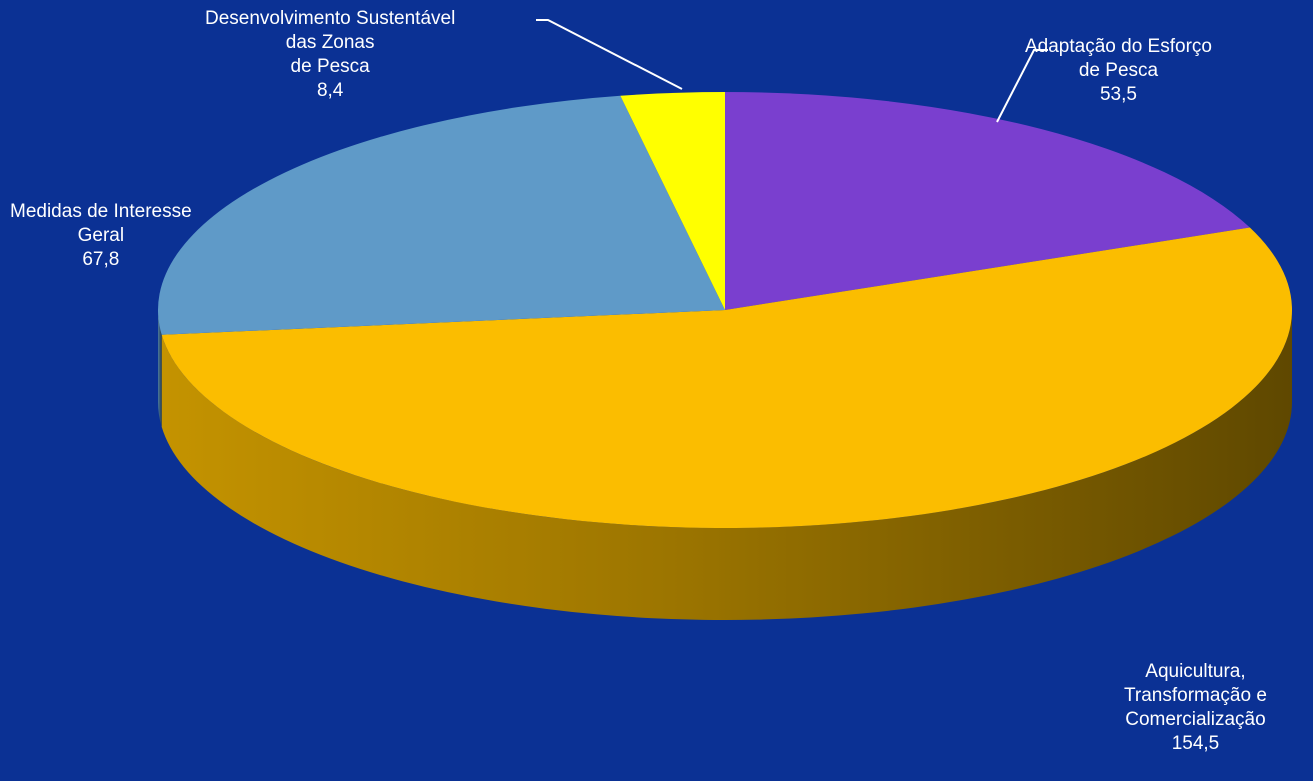 This screenshot has height=781, width=1313. What do you see at coordinates (1195, 671) in the screenshot?
I see `label-aquicultura-line: Aquicultura,` at bounding box center [1195, 671].